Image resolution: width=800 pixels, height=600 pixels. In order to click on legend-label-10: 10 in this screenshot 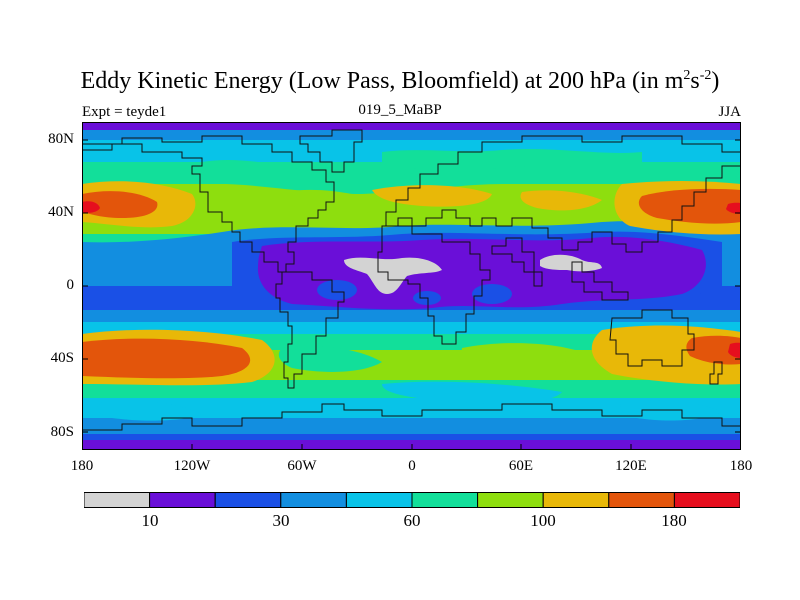, I will do `click(150, 520)`.